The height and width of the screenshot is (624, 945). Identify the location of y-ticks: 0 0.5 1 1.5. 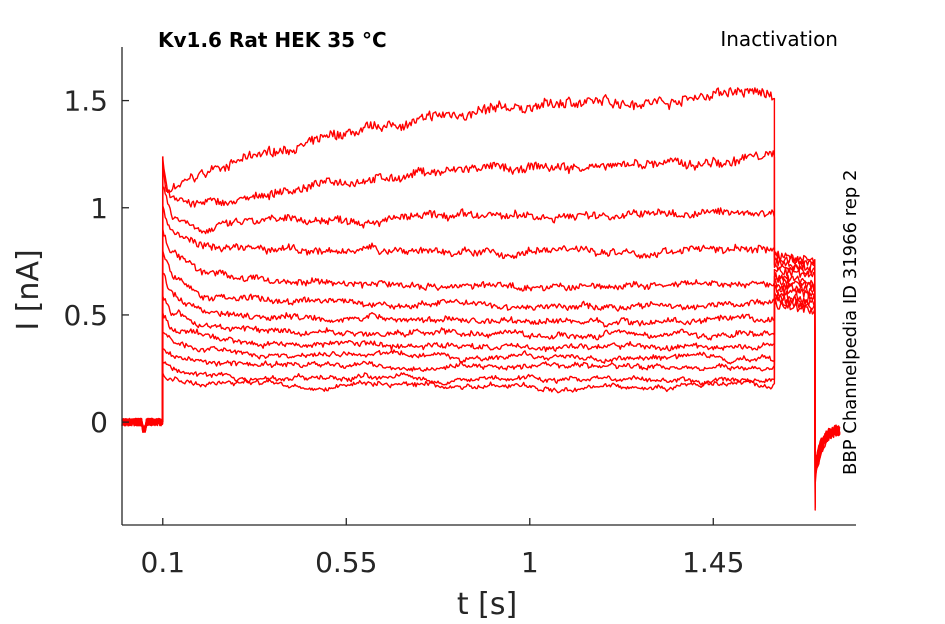
(96, 262).